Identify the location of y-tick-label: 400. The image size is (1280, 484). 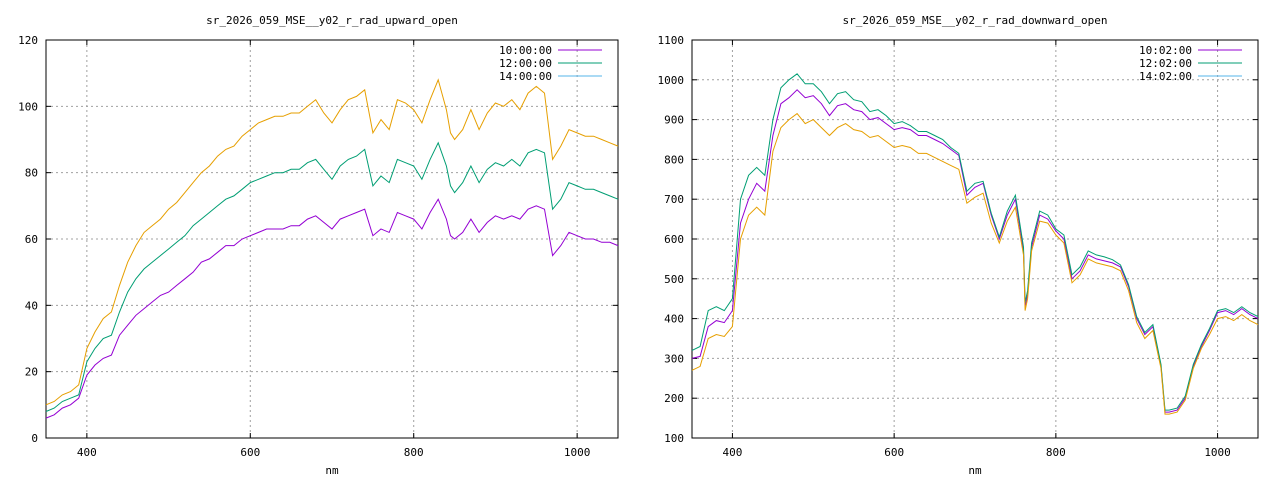
(674, 319).